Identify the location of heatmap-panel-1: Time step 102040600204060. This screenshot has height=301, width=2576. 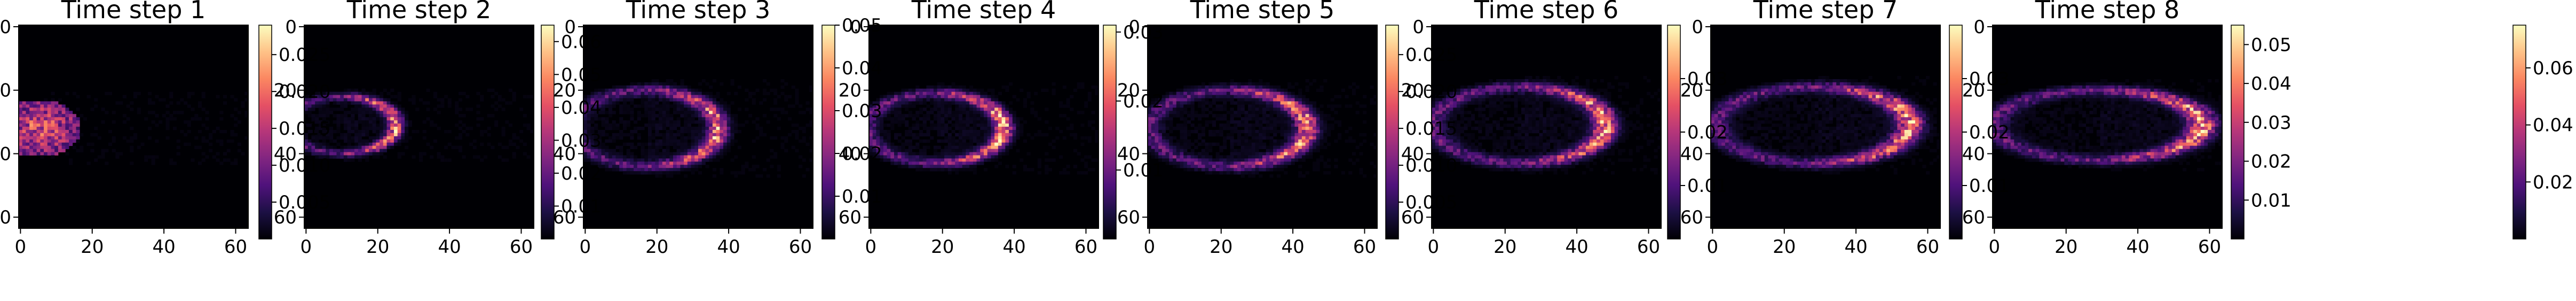
(124, 129).